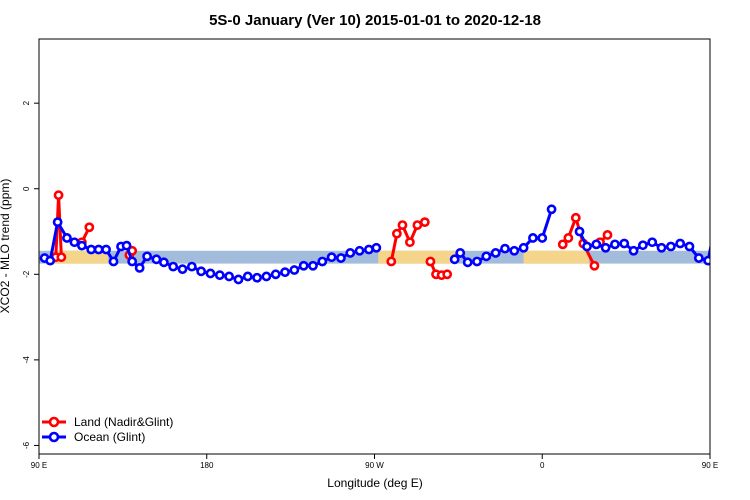  Describe the element at coordinates (26, 360) in the screenshot. I see `y-tick-label: -4` at that location.